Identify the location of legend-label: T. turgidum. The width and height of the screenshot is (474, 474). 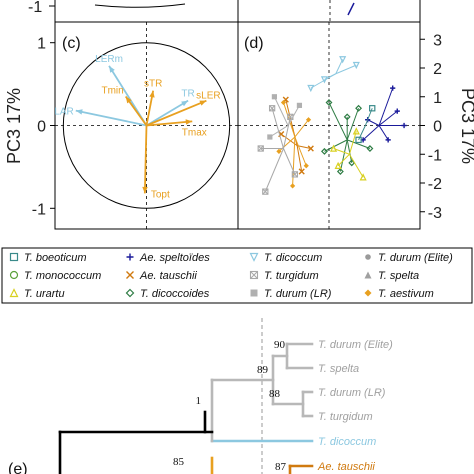
(291, 276).